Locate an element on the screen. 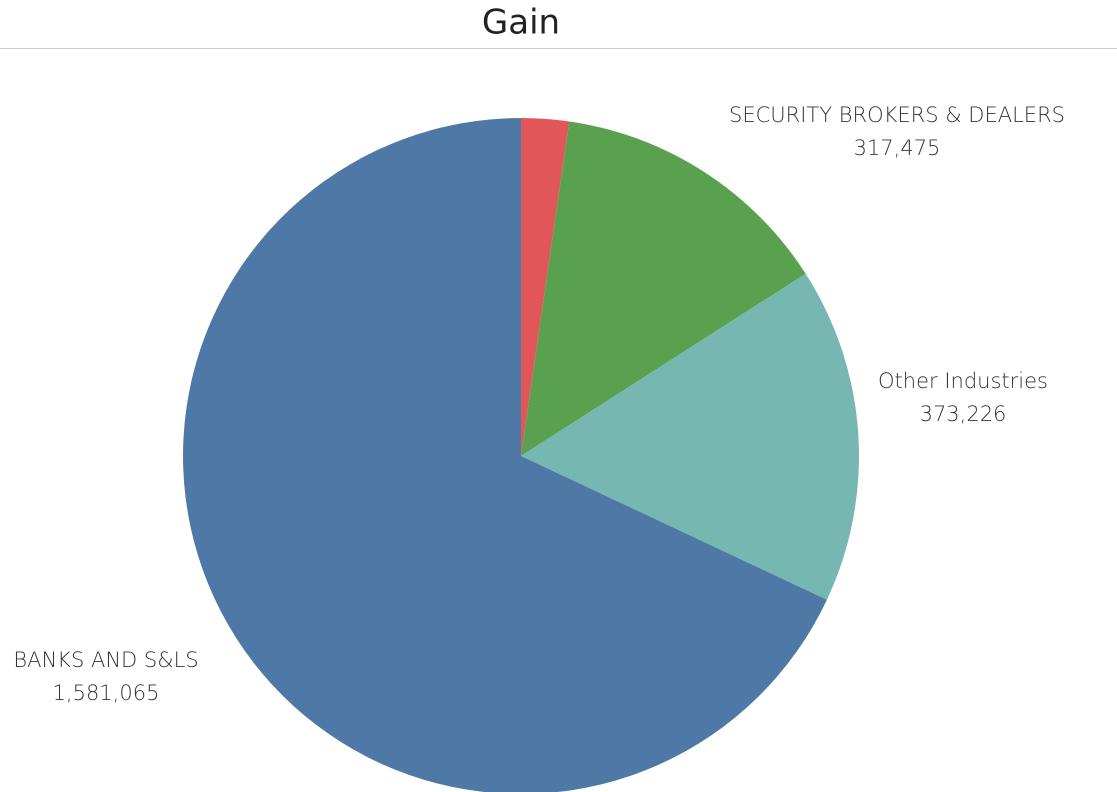  slice-label: SECURITY BROKERS & DEALERS is located at coordinates (897, 115).